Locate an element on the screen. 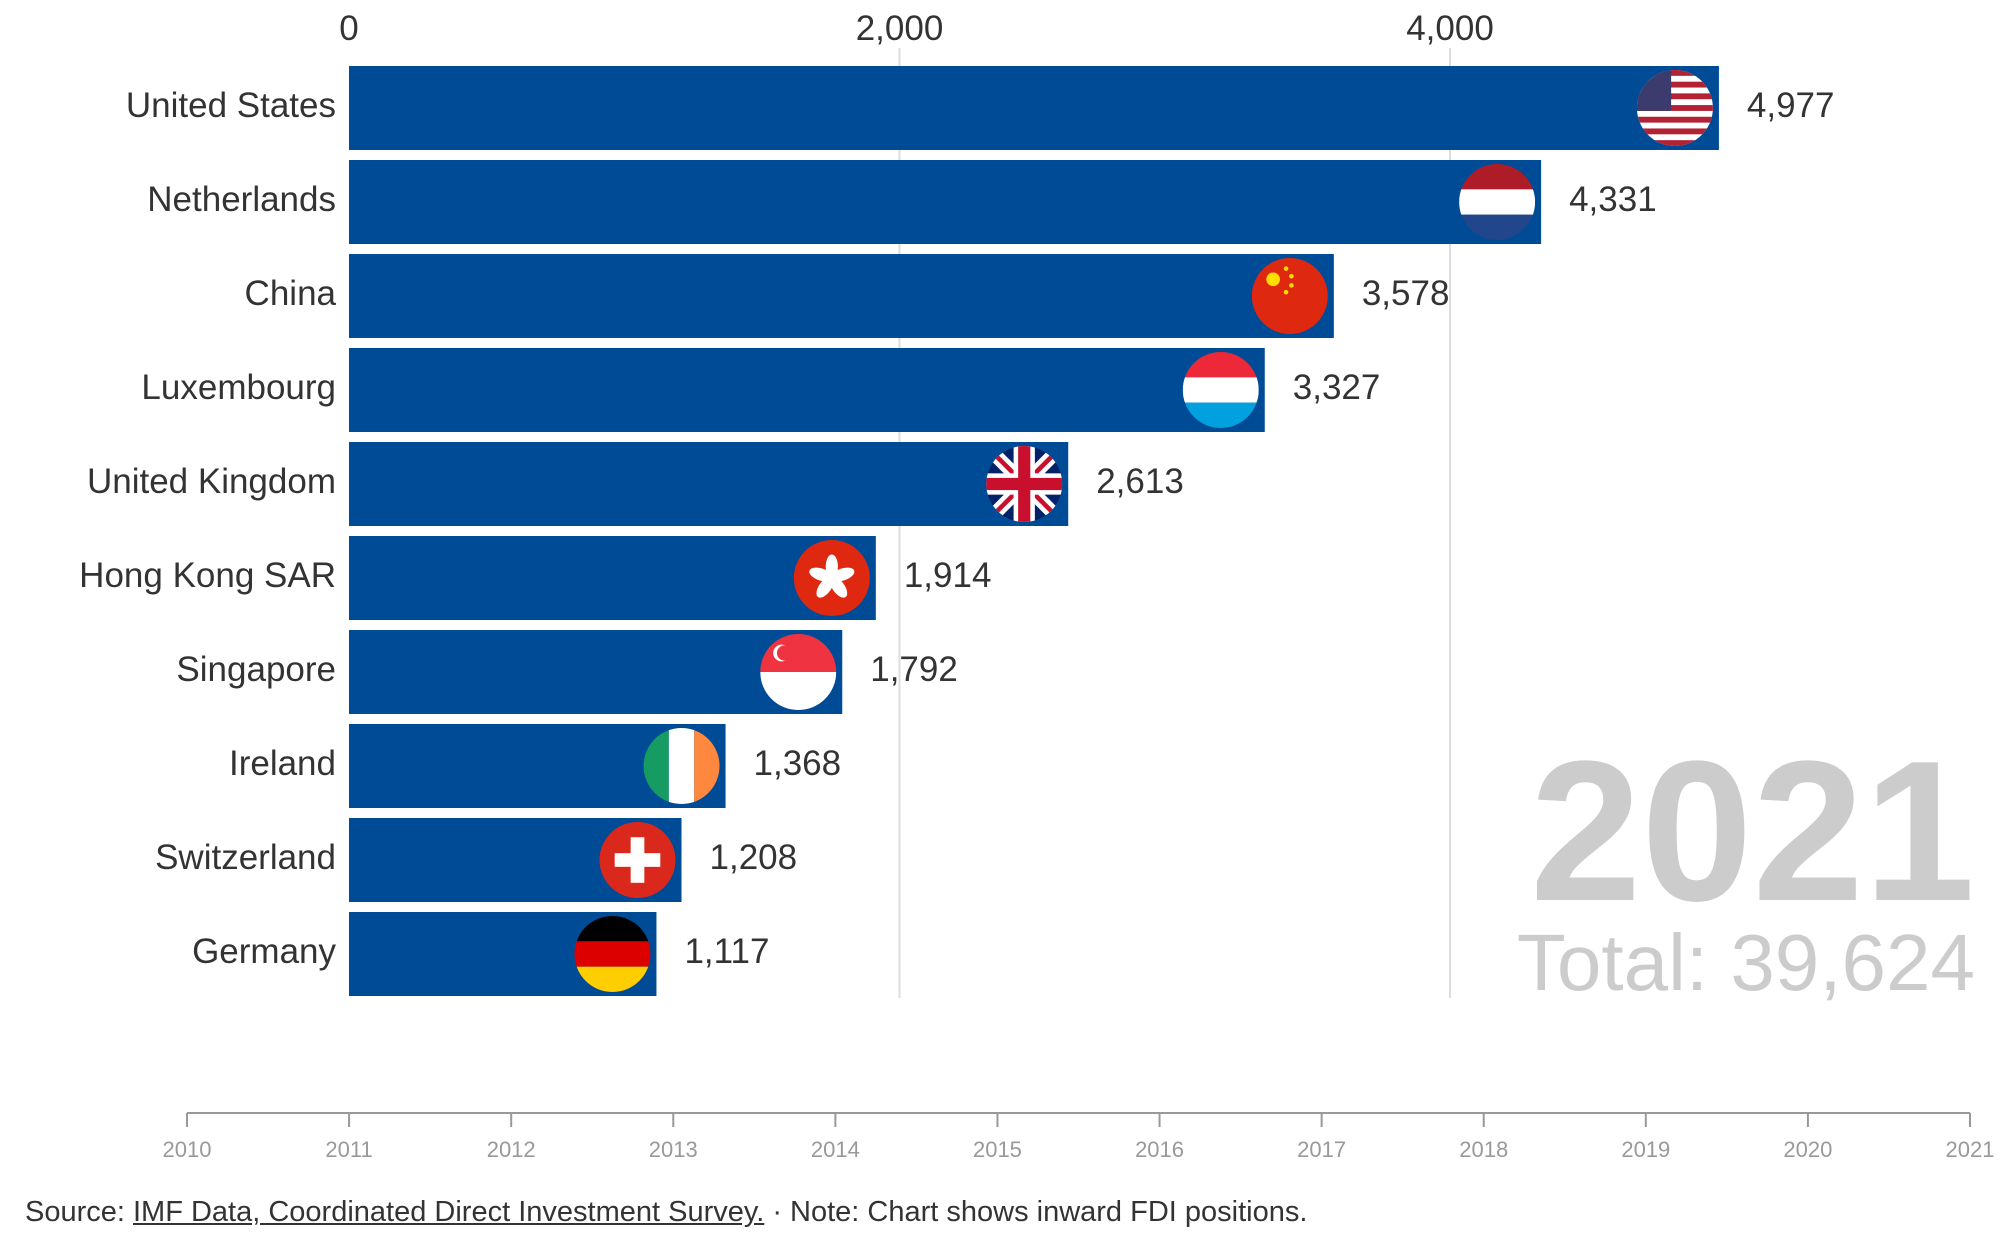 The height and width of the screenshot is (1251, 2000). timeline-year-label: 2014 is located at coordinates (835, 1149).